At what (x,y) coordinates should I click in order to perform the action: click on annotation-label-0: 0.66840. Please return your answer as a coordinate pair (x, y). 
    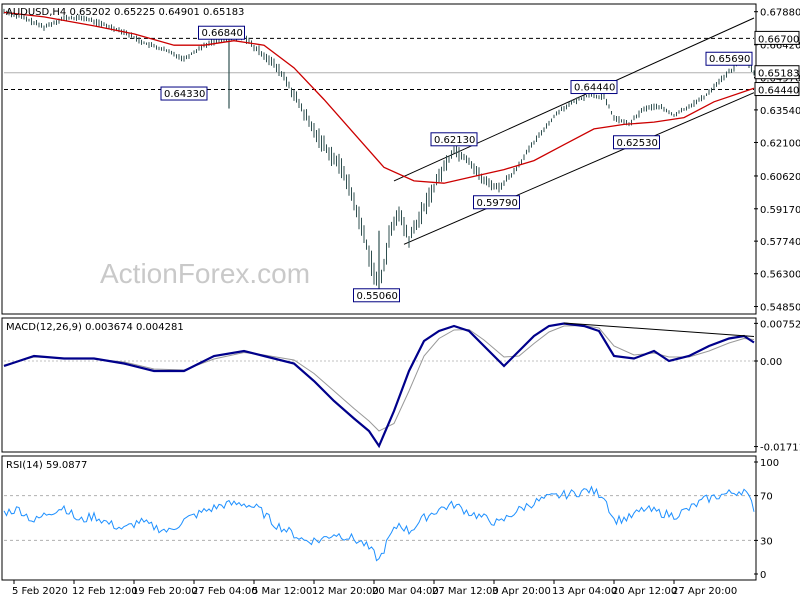
    Looking at the image, I should click on (222, 33).